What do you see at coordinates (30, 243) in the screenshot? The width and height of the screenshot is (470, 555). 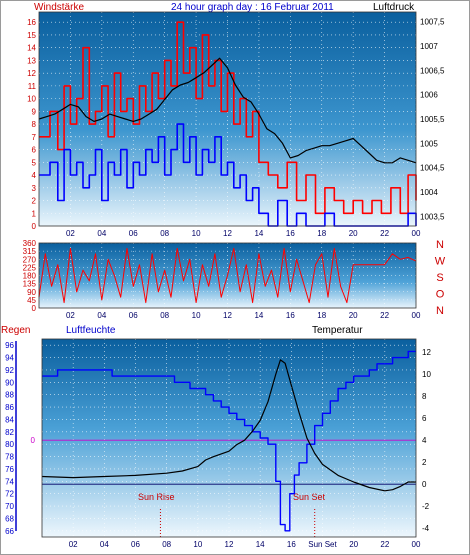 I see `y-tick-label: 360` at bounding box center [30, 243].